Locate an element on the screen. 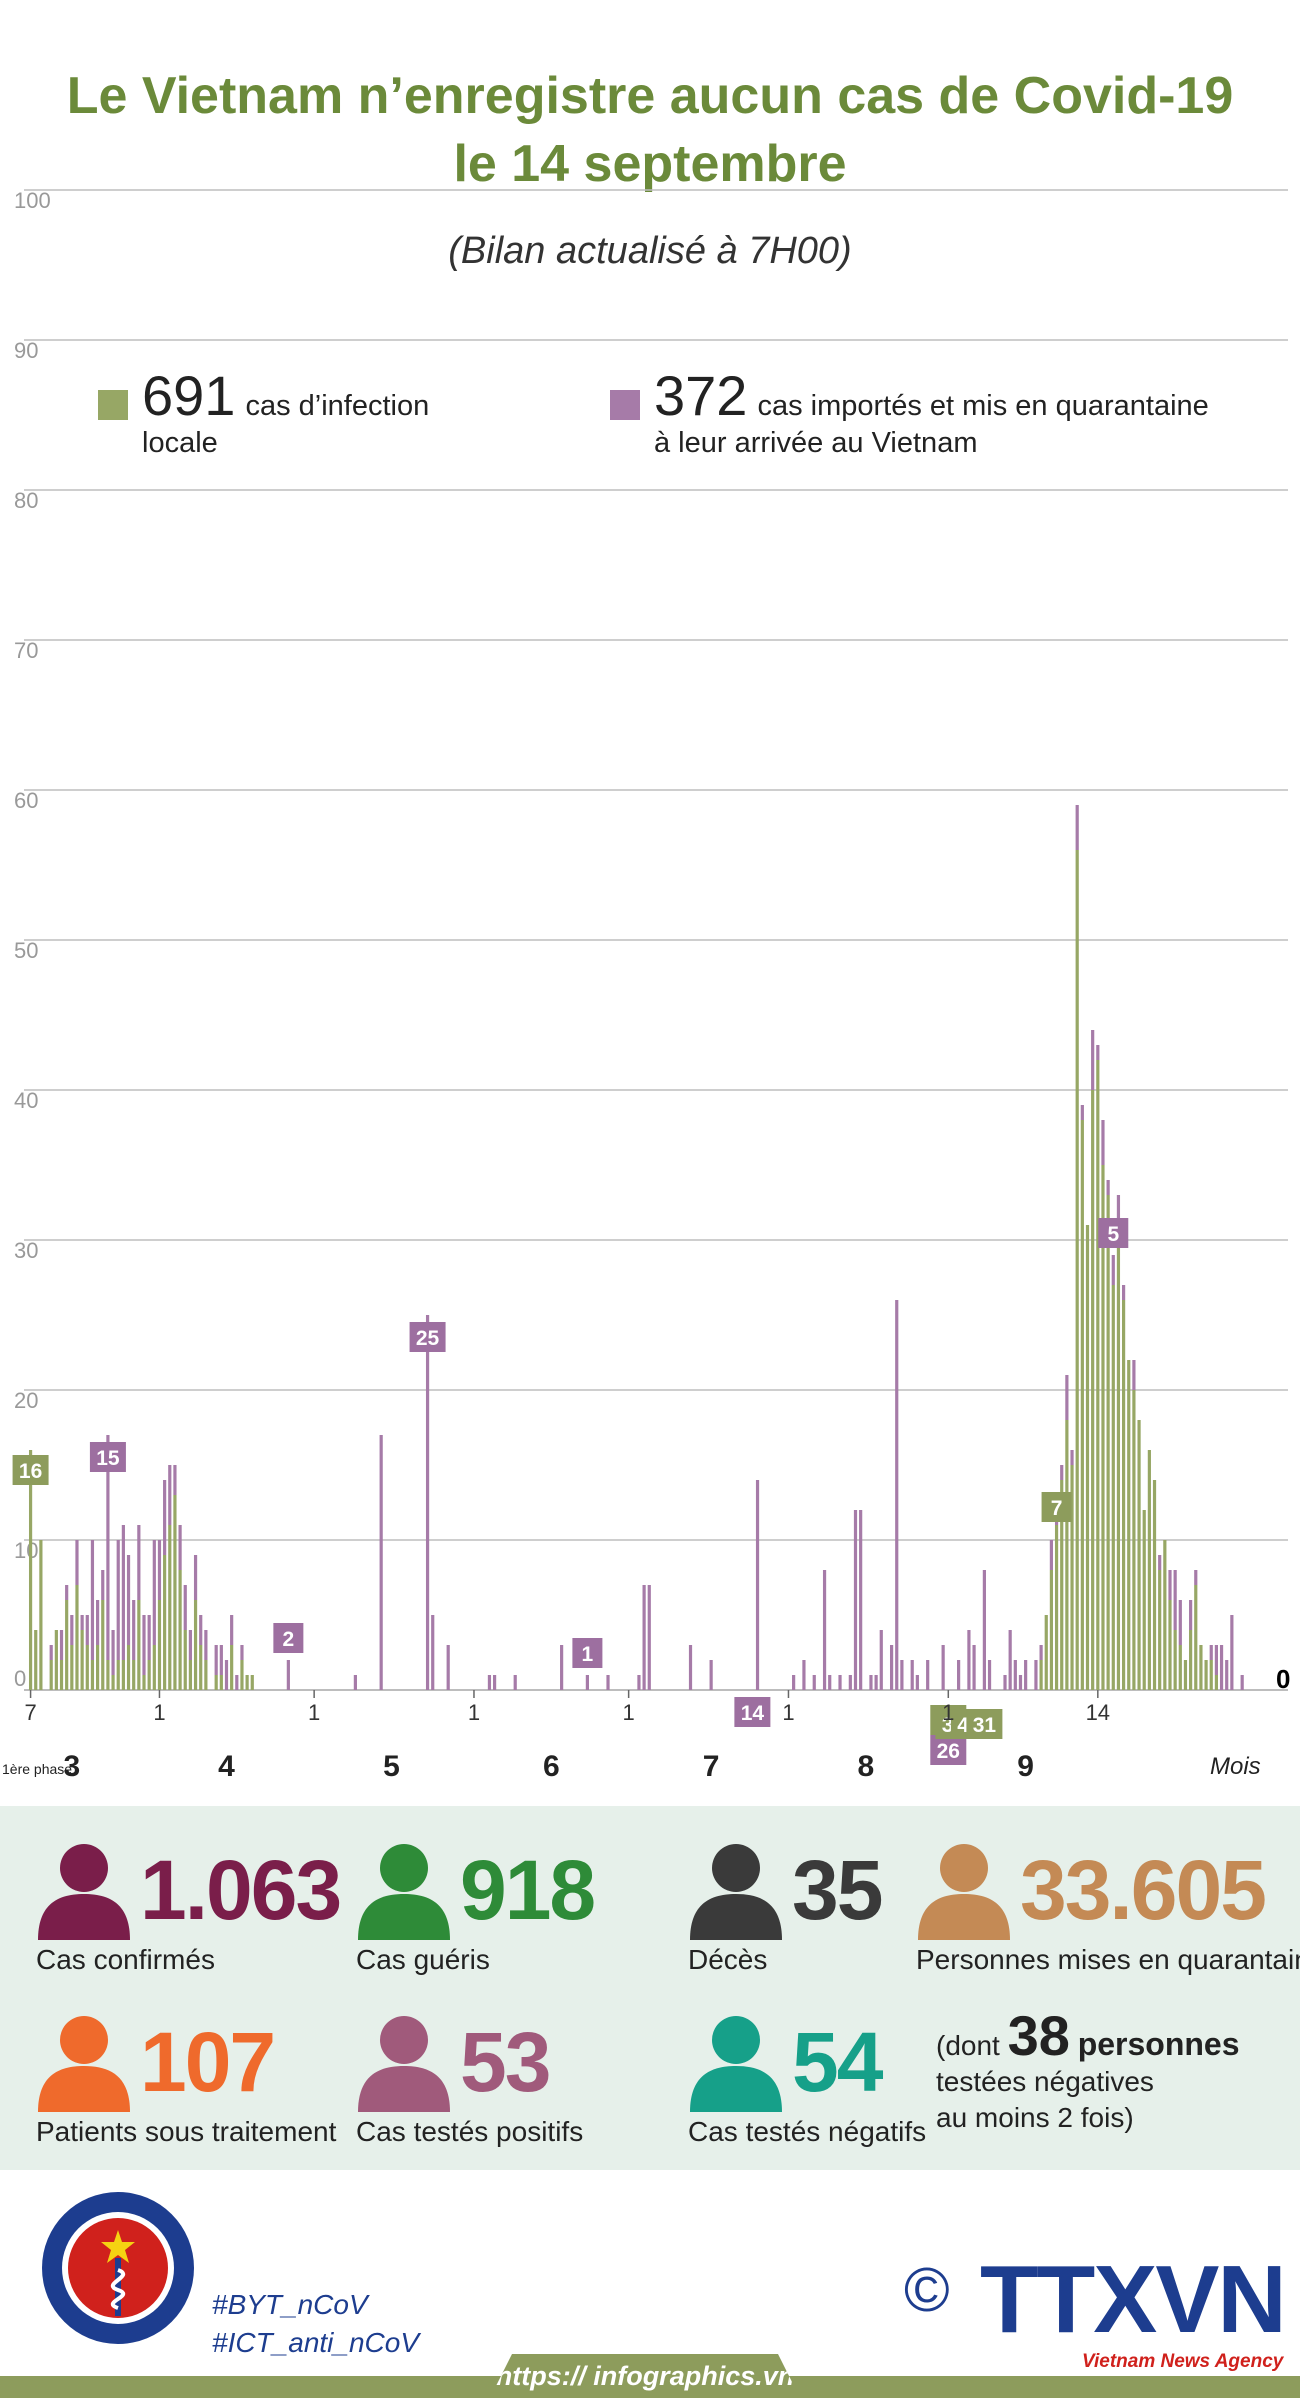  chart-subtitle: (Bilan actualisé à 7H00) is located at coordinates (650, 251).